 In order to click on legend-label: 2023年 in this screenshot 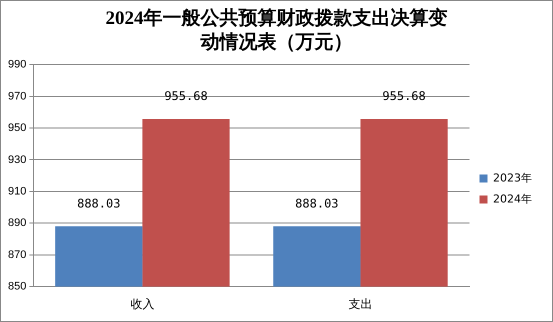, I will do `click(512, 177)`.